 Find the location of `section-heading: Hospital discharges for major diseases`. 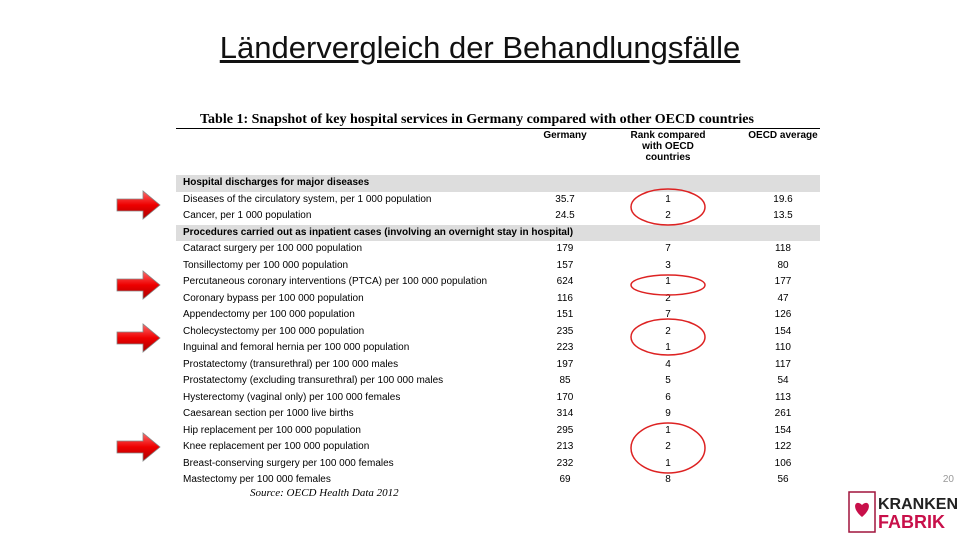

section-heading: Hospital discharges for major diseases is located at coordinates (498, 183).